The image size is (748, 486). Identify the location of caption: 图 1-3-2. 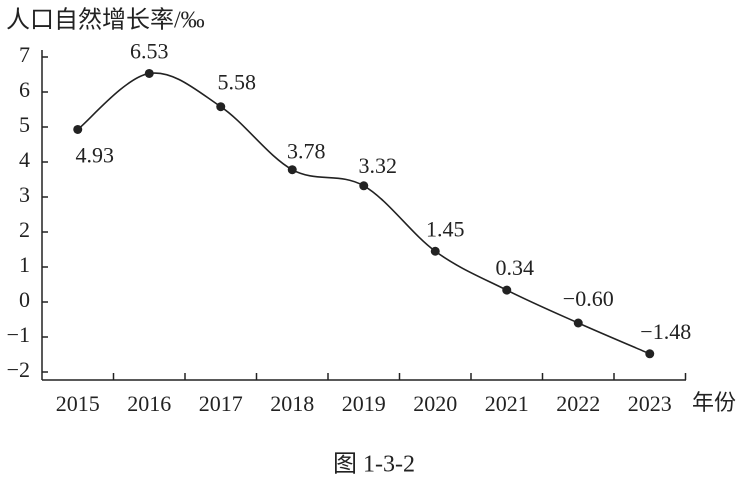
(374, 465).